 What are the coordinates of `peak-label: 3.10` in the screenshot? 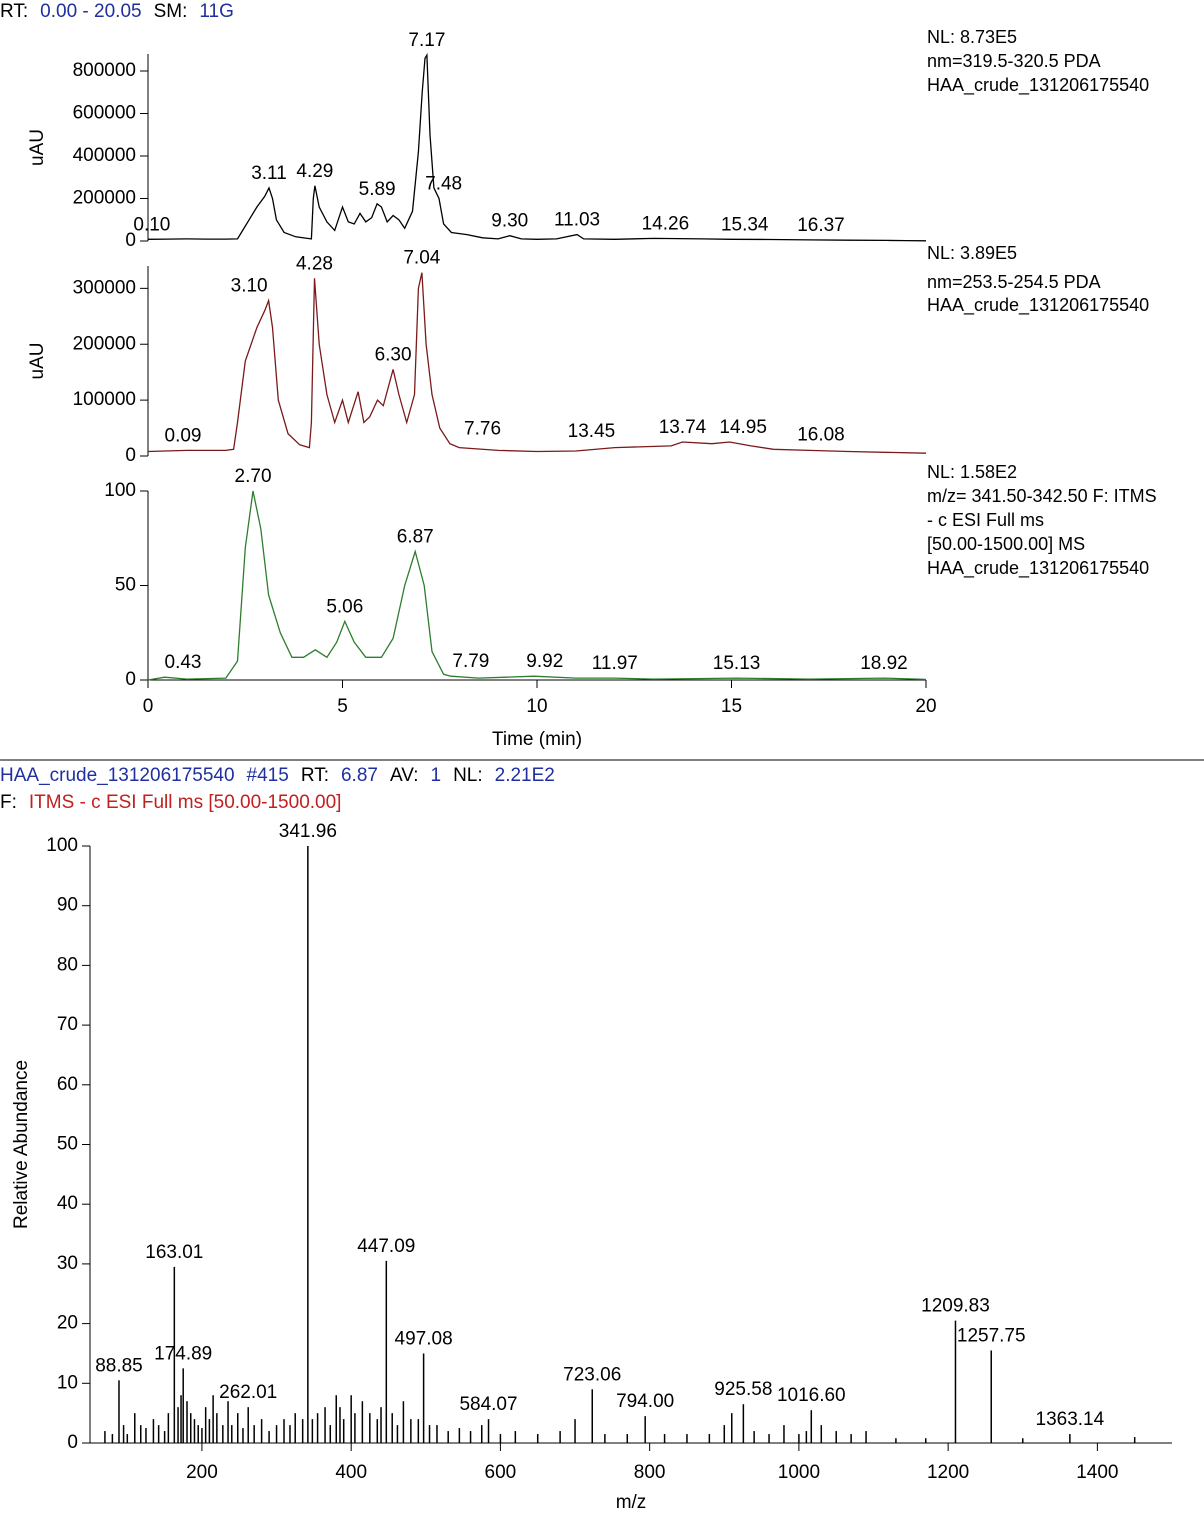 It's located at (249, 286).